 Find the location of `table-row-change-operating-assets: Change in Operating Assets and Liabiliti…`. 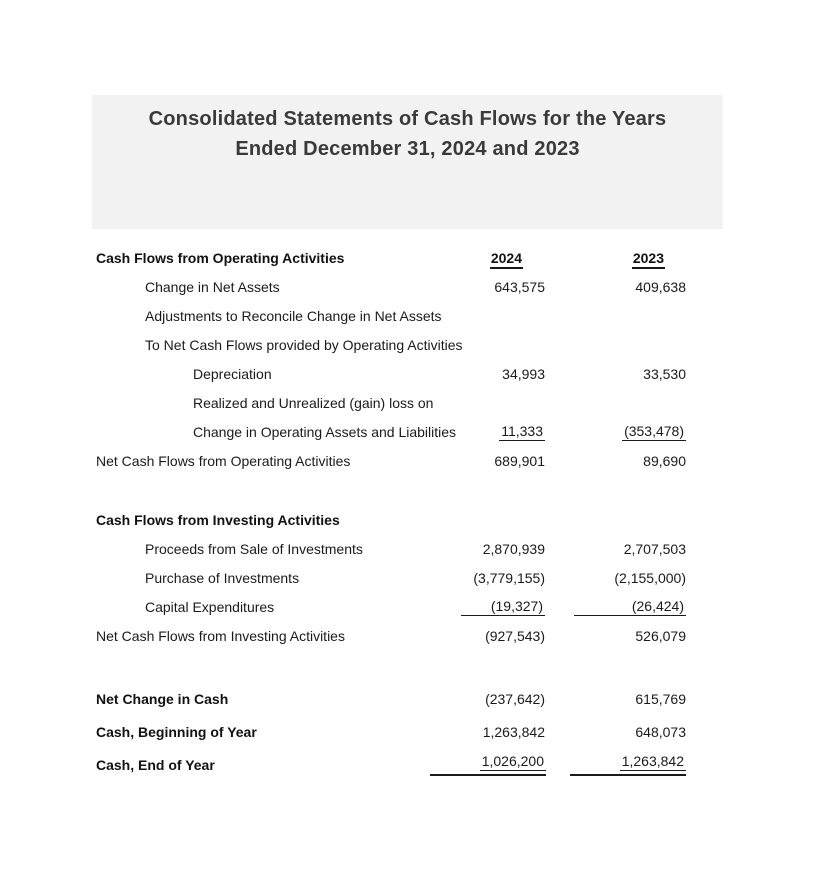

table-row-change-operating-assets: Change in Operating Assets and Liabiliti… is located at coordinates (391, 431).